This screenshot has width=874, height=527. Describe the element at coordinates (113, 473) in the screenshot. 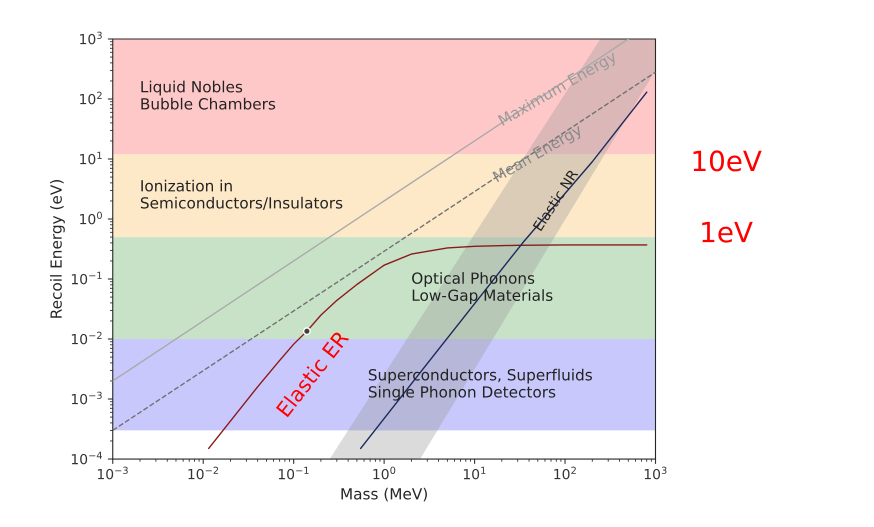

I see `x-tick-label: 10$^{−3}$` at that location.